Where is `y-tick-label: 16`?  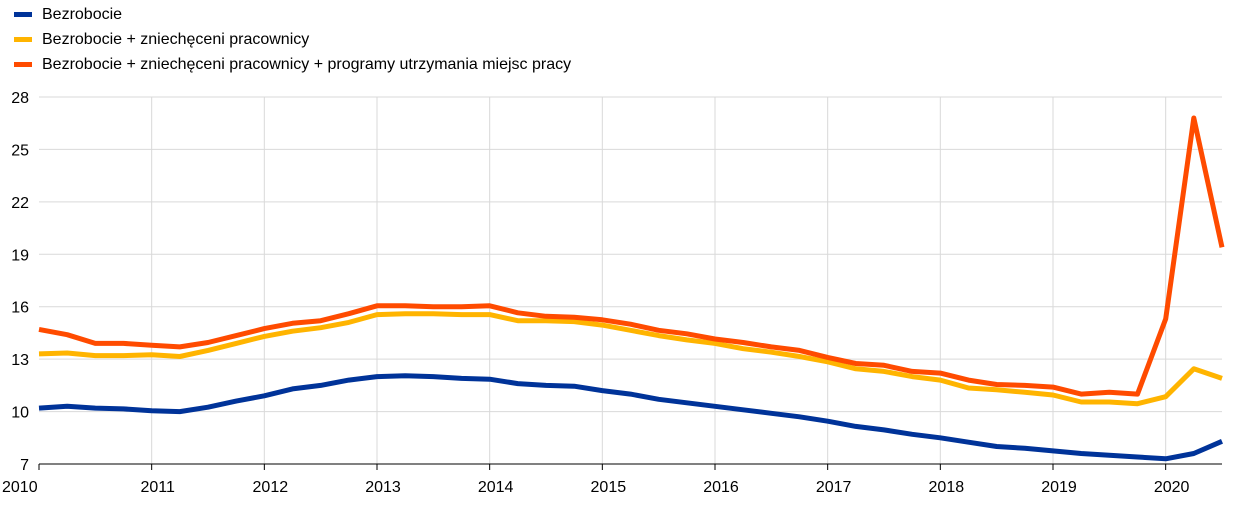 y-tick-label: 16 is located at coordinates (20, 308).